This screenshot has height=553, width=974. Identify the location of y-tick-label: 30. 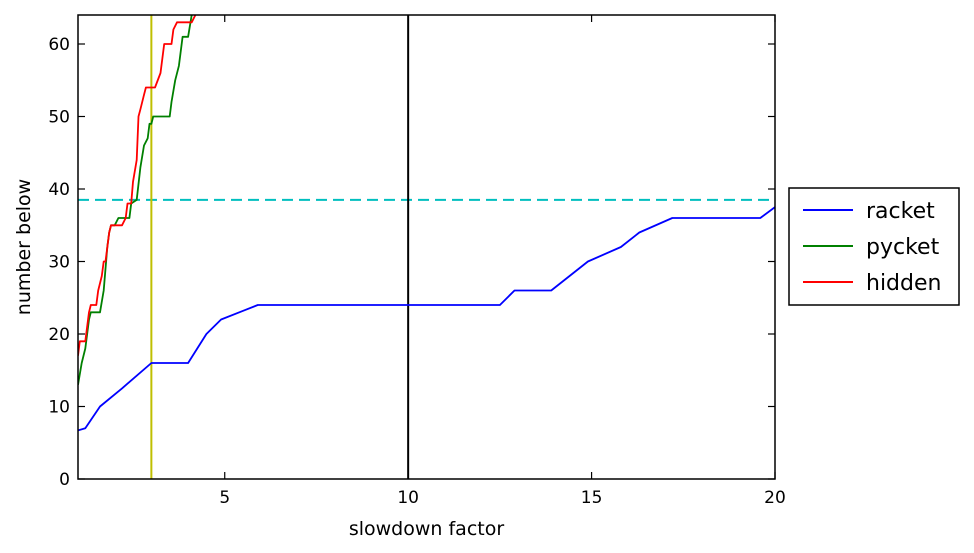
(59, 263).